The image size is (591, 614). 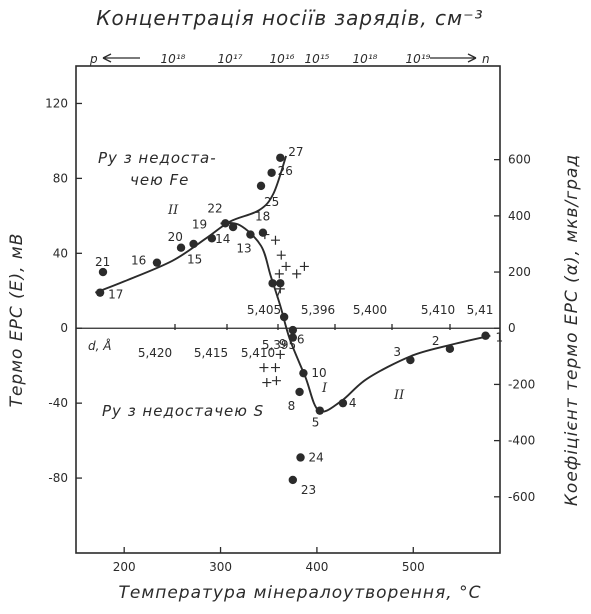 What do you see at coordinates (283, 344) in the screenshot?
I see `point-label-1-8: 9` at bounding box center [283, 344].